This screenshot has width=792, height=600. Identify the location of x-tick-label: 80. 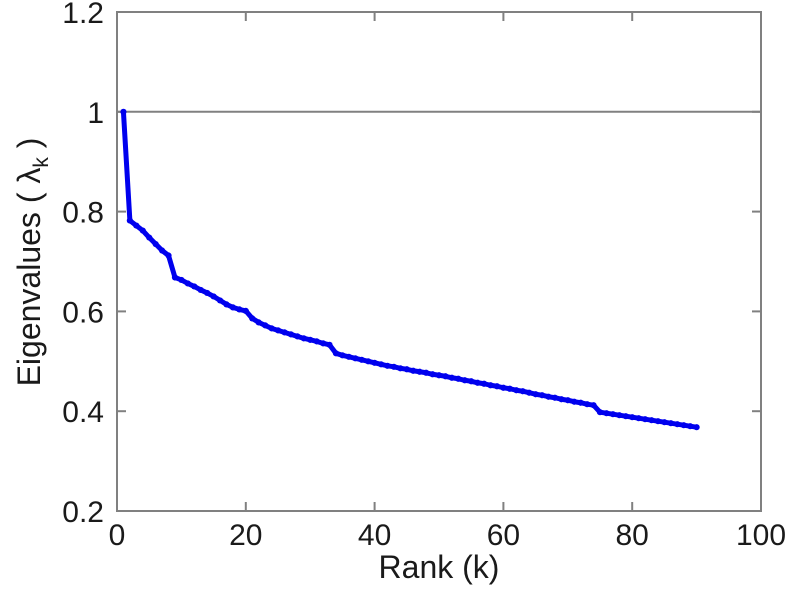
(632, 535).